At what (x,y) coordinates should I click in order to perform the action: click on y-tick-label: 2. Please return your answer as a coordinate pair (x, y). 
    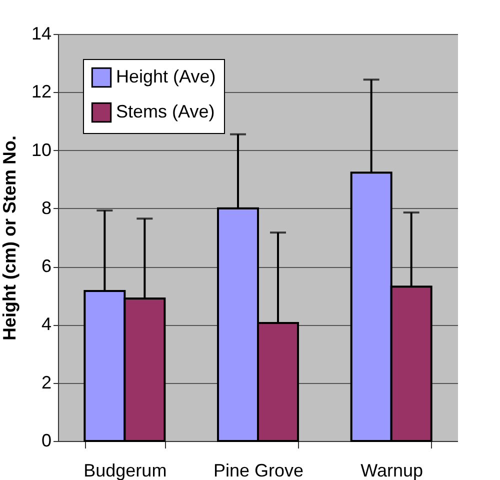
    Looking at the image, I should click on (46, 382).